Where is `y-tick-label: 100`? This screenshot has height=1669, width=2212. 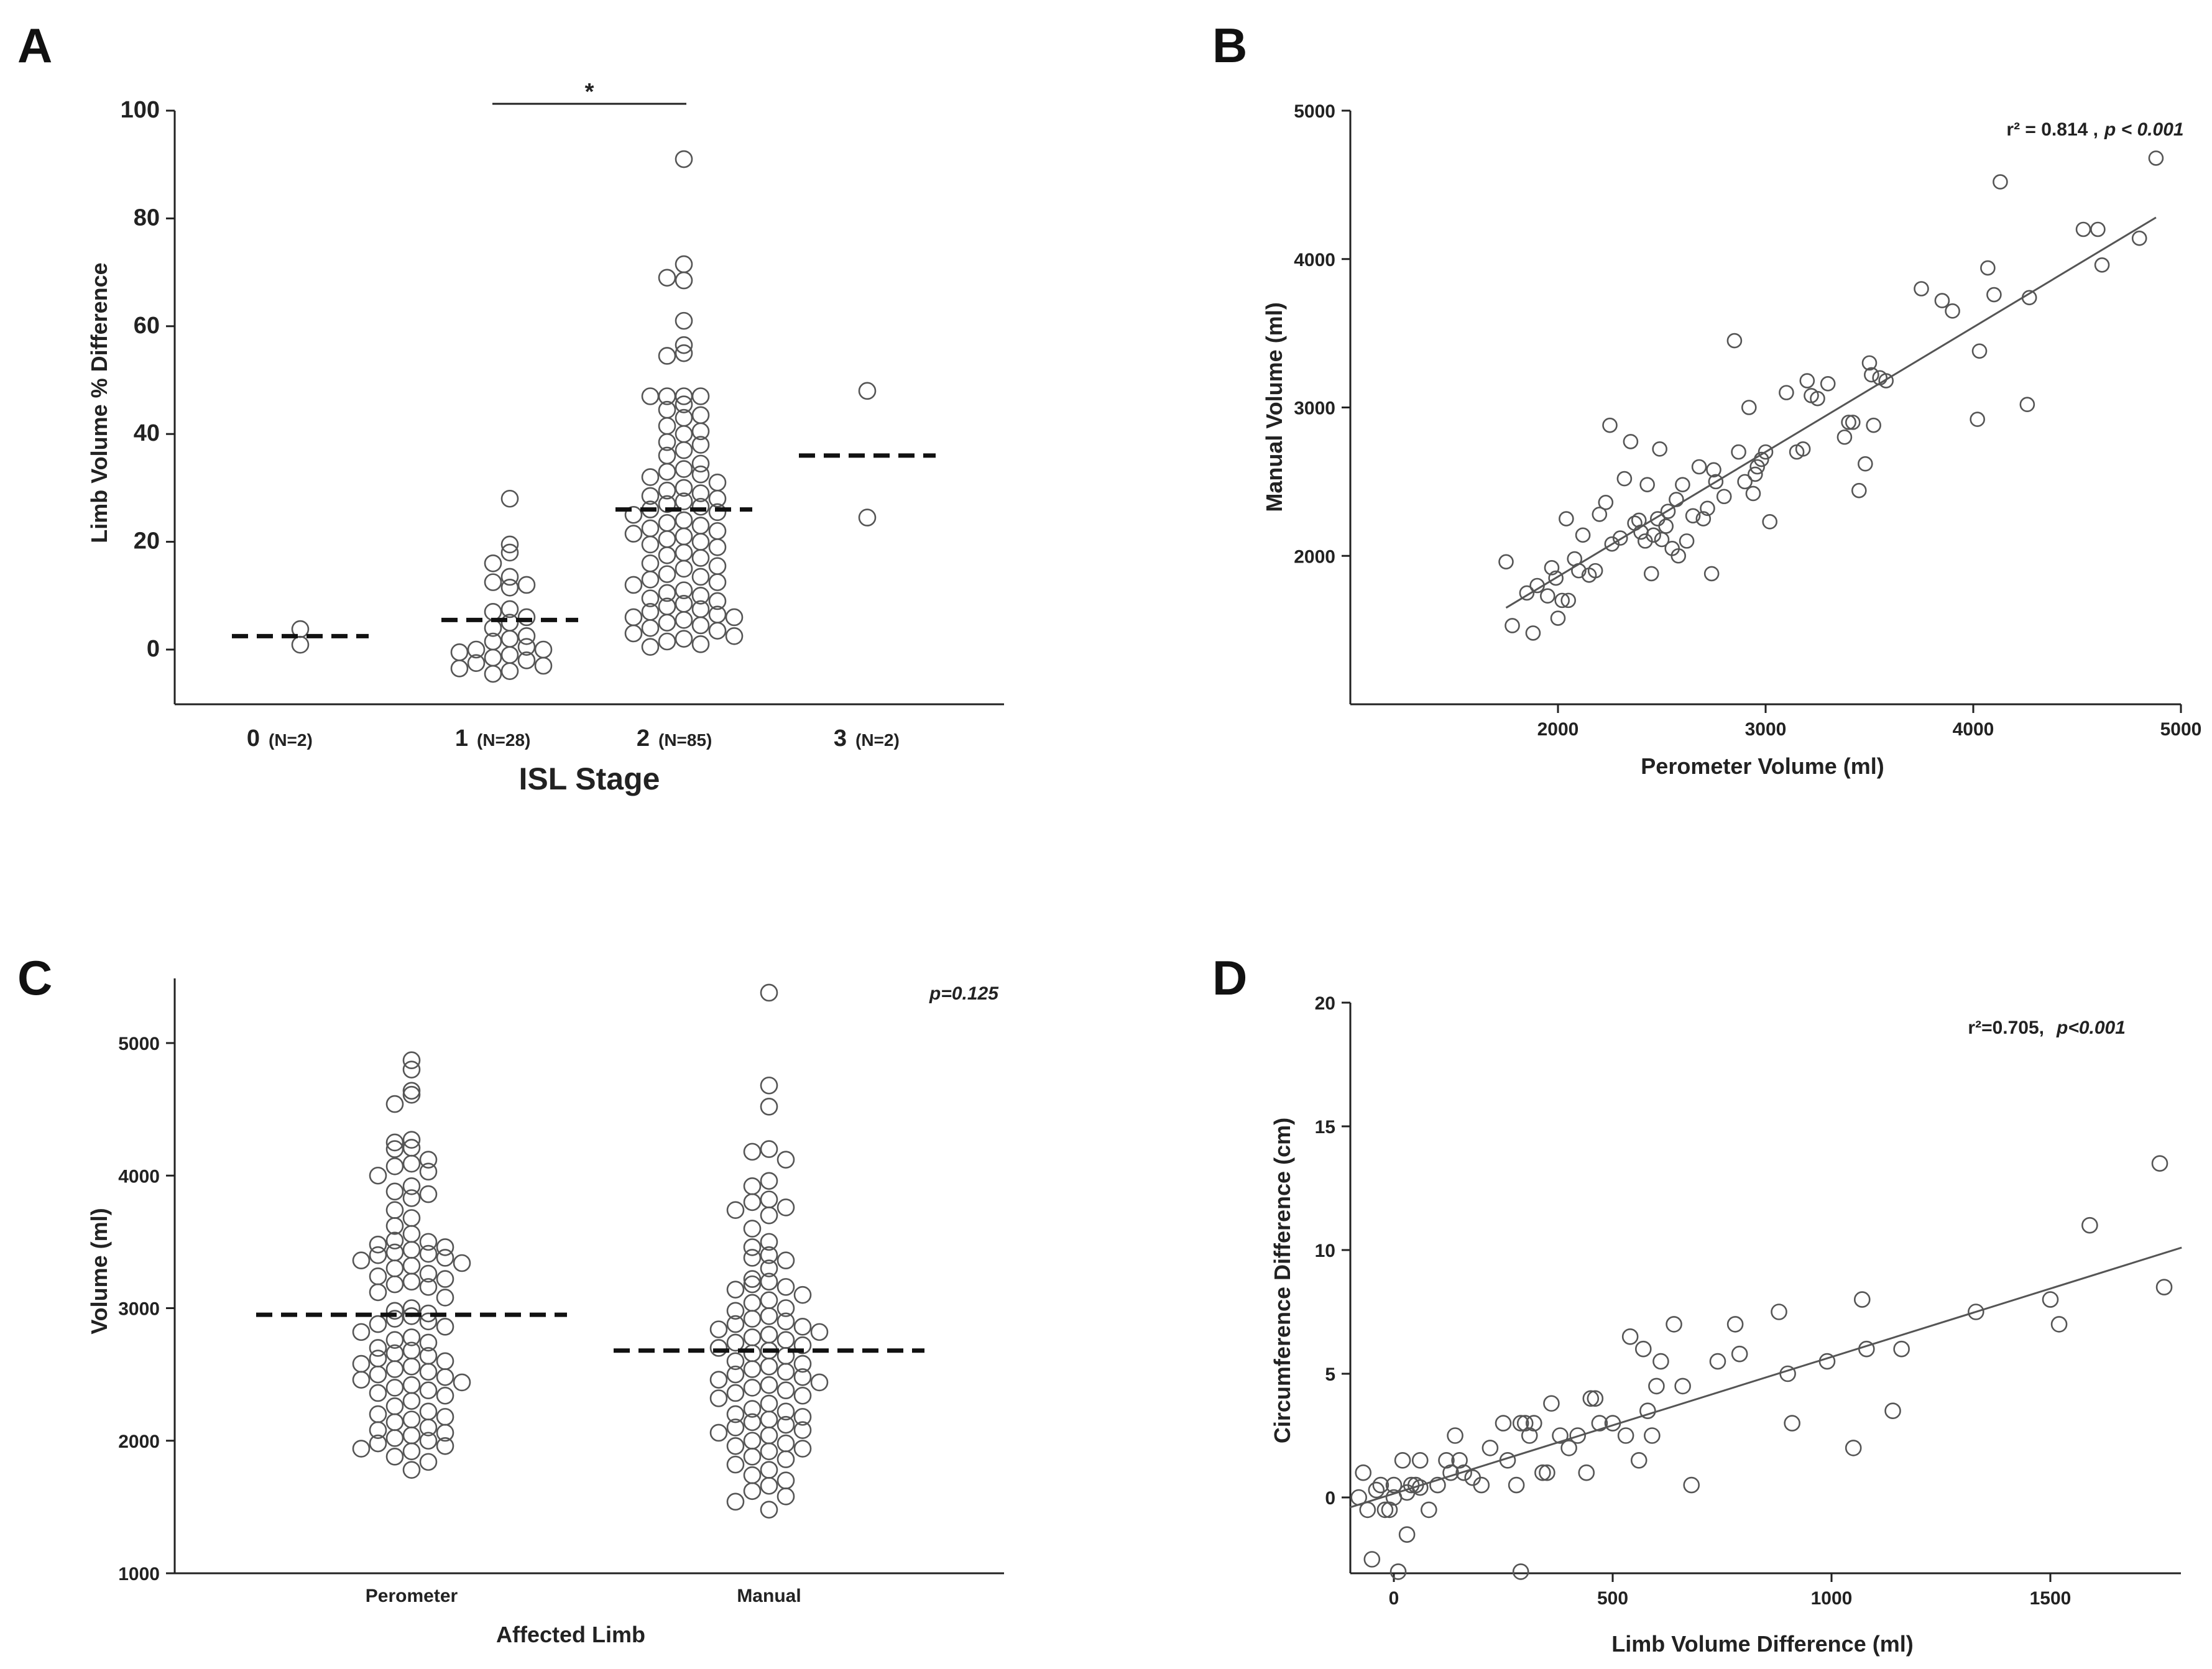 y-tick-label: 100 is located at coordinates (140, 110).